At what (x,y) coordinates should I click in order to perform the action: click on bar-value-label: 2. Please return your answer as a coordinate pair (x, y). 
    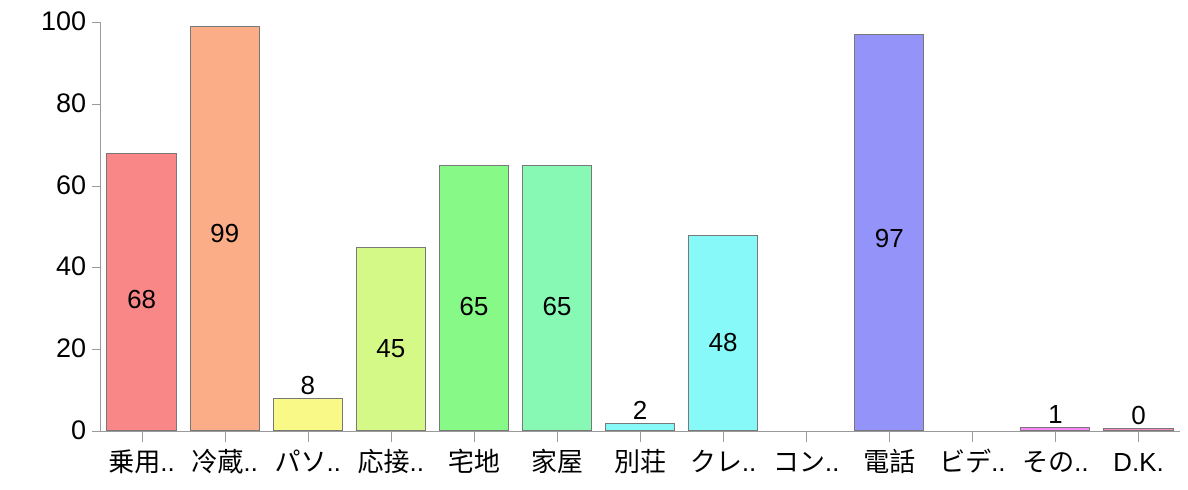
    Looking at the image, I should click on (640, 409).